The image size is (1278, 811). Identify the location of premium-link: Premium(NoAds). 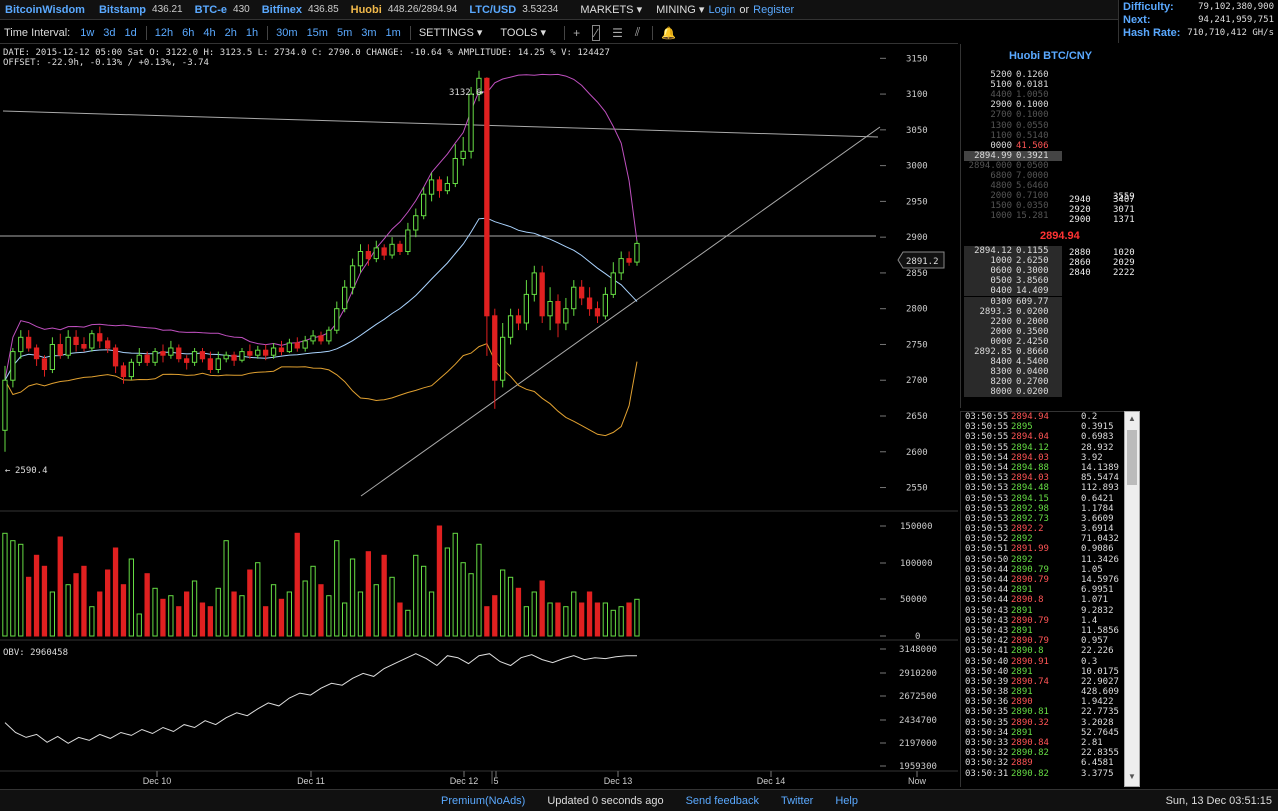
(483, 800).